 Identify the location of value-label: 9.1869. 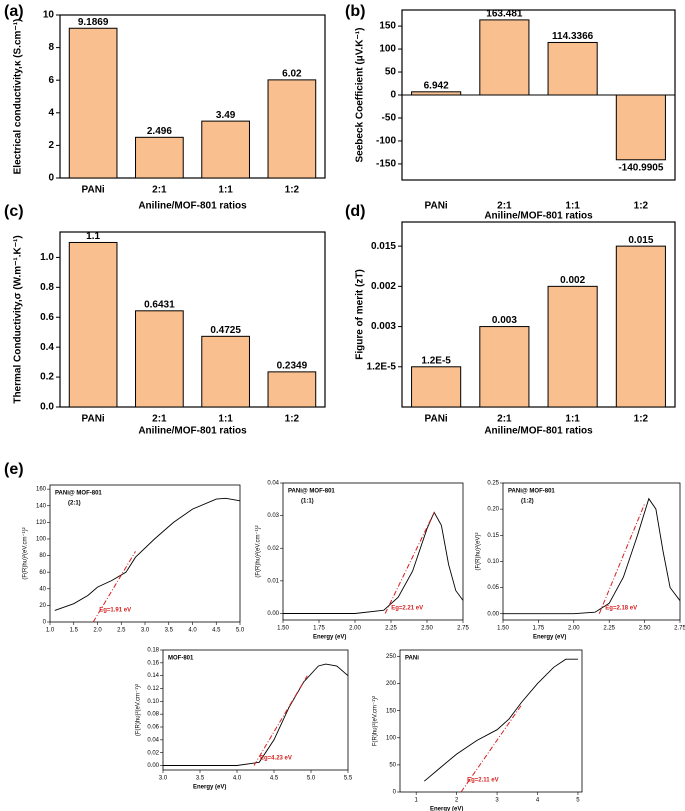
(93, 22).